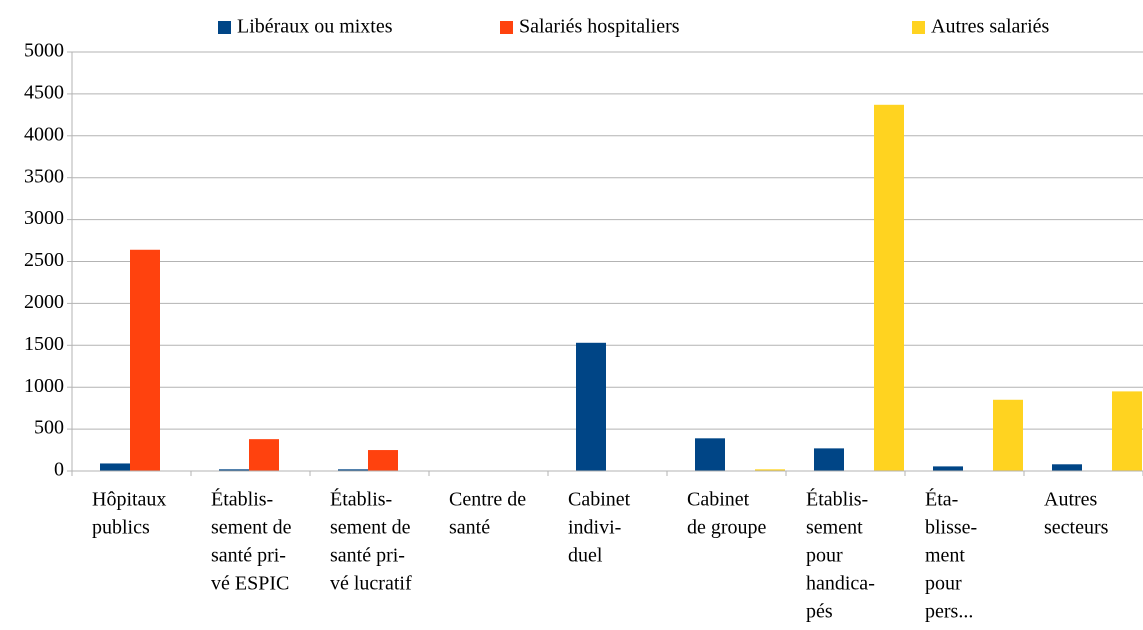  Describe the element at coordinates (44, 51) in the screenshot. I see `y-tick-label: 5000` at that location.